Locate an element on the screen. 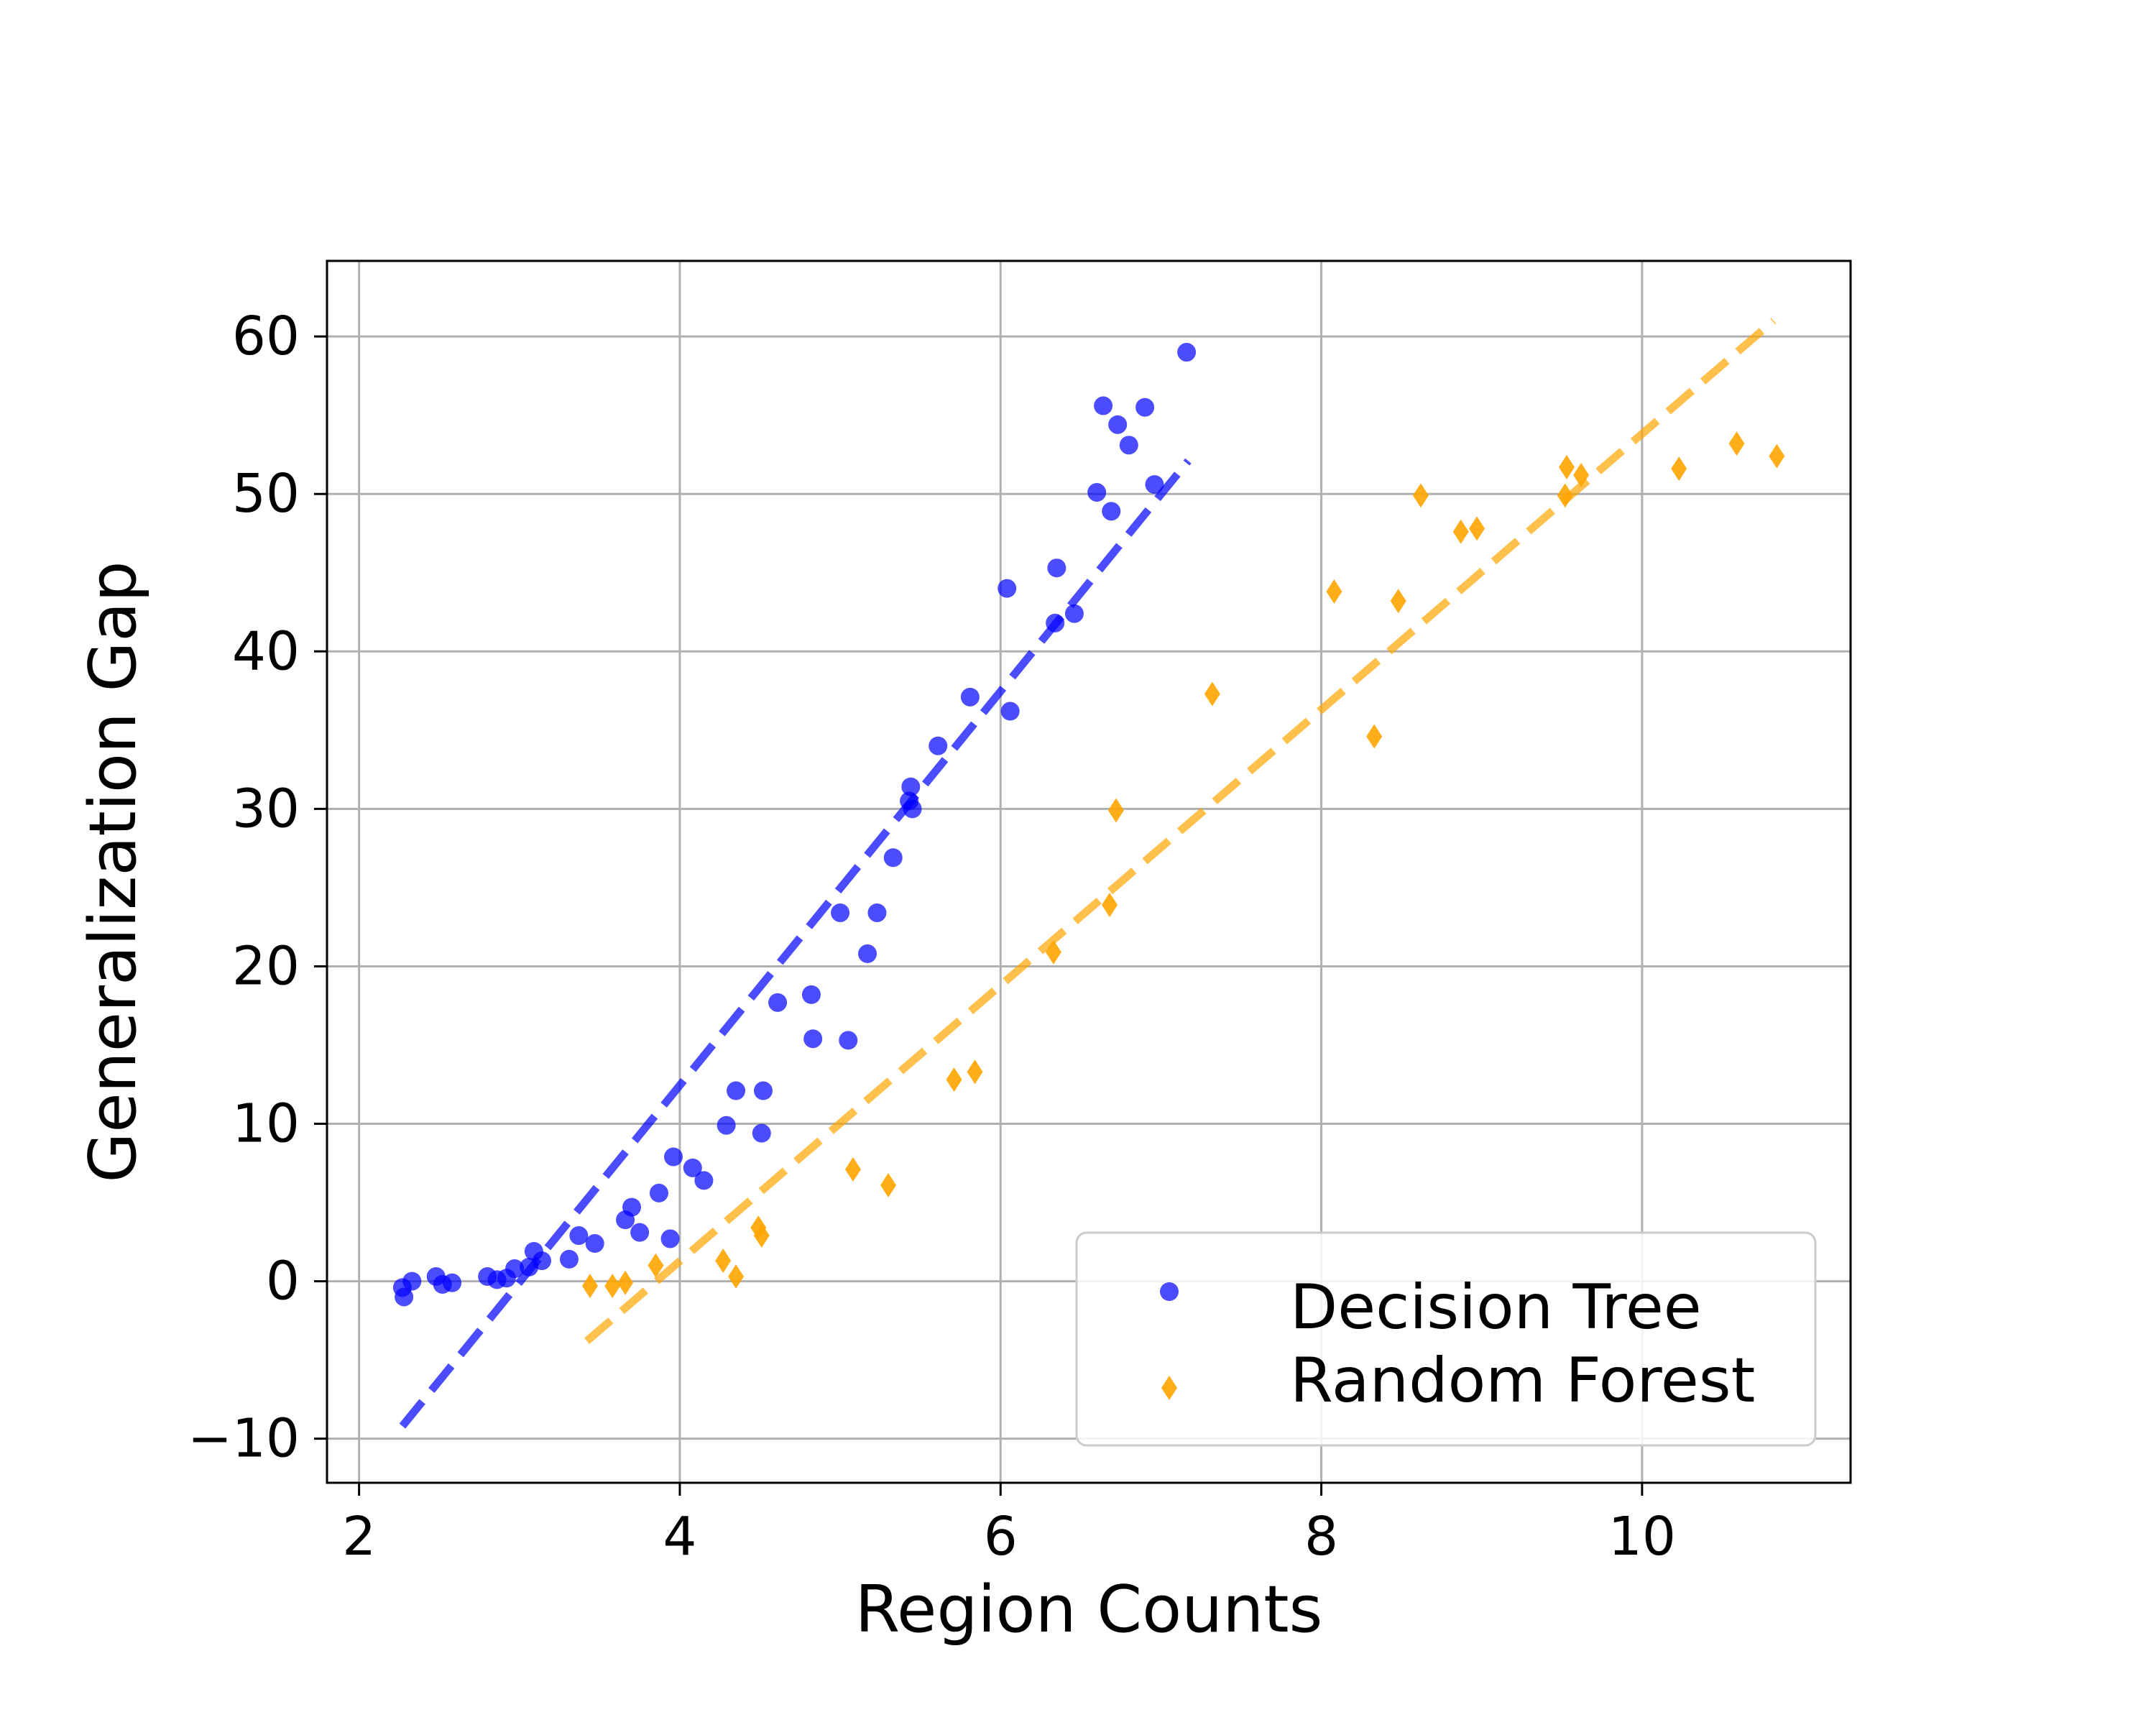 This screenshot has width=2156, height=1725. y-tick-label: 10 is located at coordinates (266, 1124).